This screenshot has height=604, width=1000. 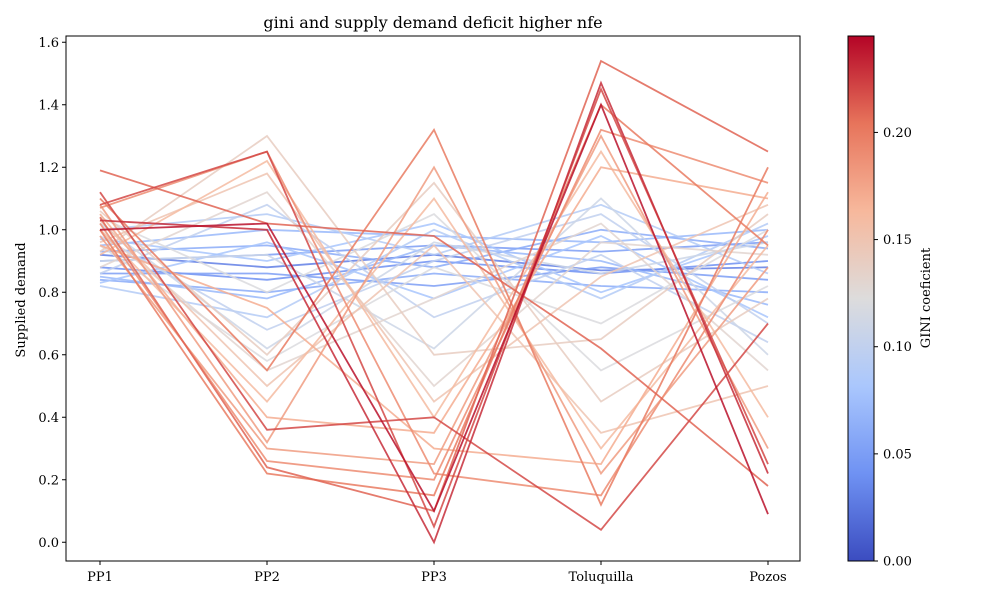 I want to click on y-tick-label: 0.8, so click(x=48, y=293).